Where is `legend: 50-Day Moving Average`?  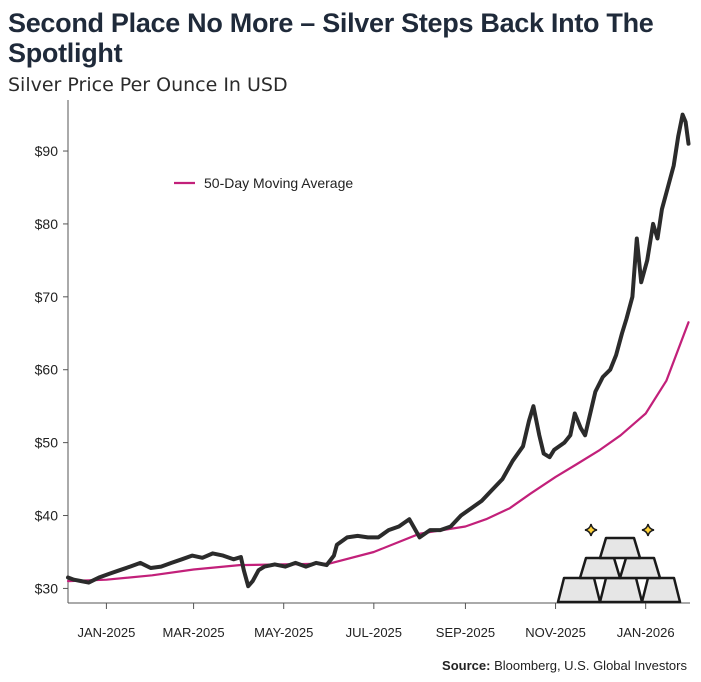 legend: 50-Day Moving Average is located at coordinates (263, 183).